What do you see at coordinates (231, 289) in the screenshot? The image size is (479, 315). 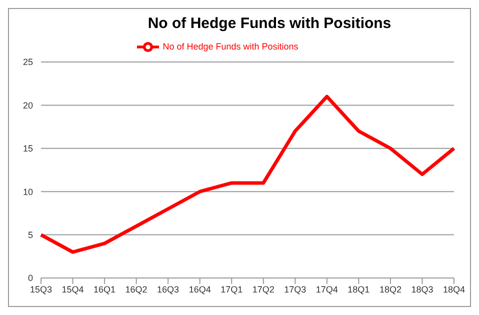 I see `x-tick-label: 17Q1` at bounding box center [231, 289].